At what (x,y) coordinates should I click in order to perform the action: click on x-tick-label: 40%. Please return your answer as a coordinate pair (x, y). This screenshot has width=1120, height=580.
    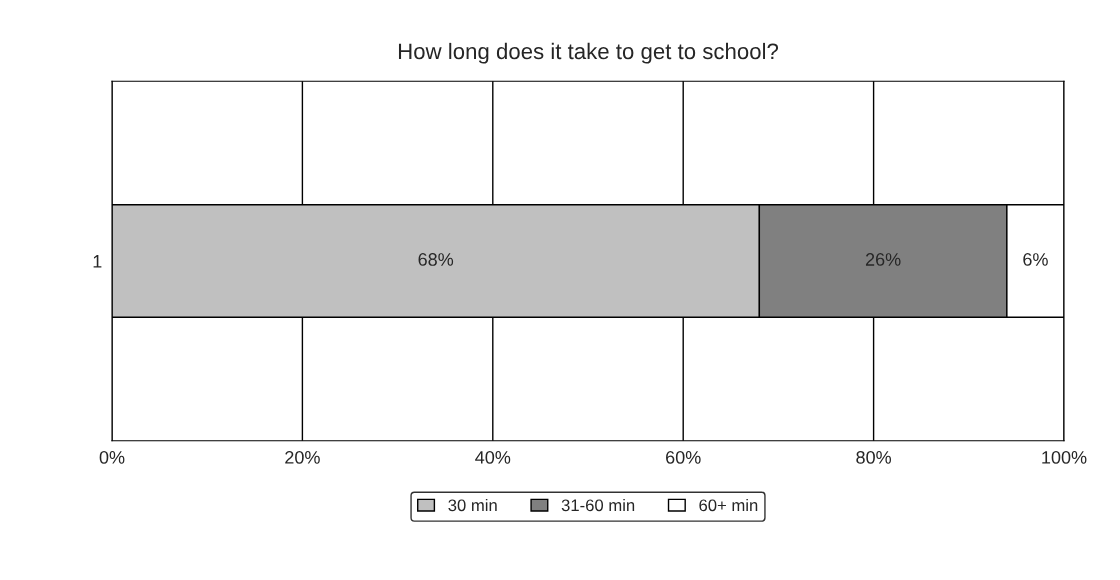
    Looking at the image, I should click on (493, 457).